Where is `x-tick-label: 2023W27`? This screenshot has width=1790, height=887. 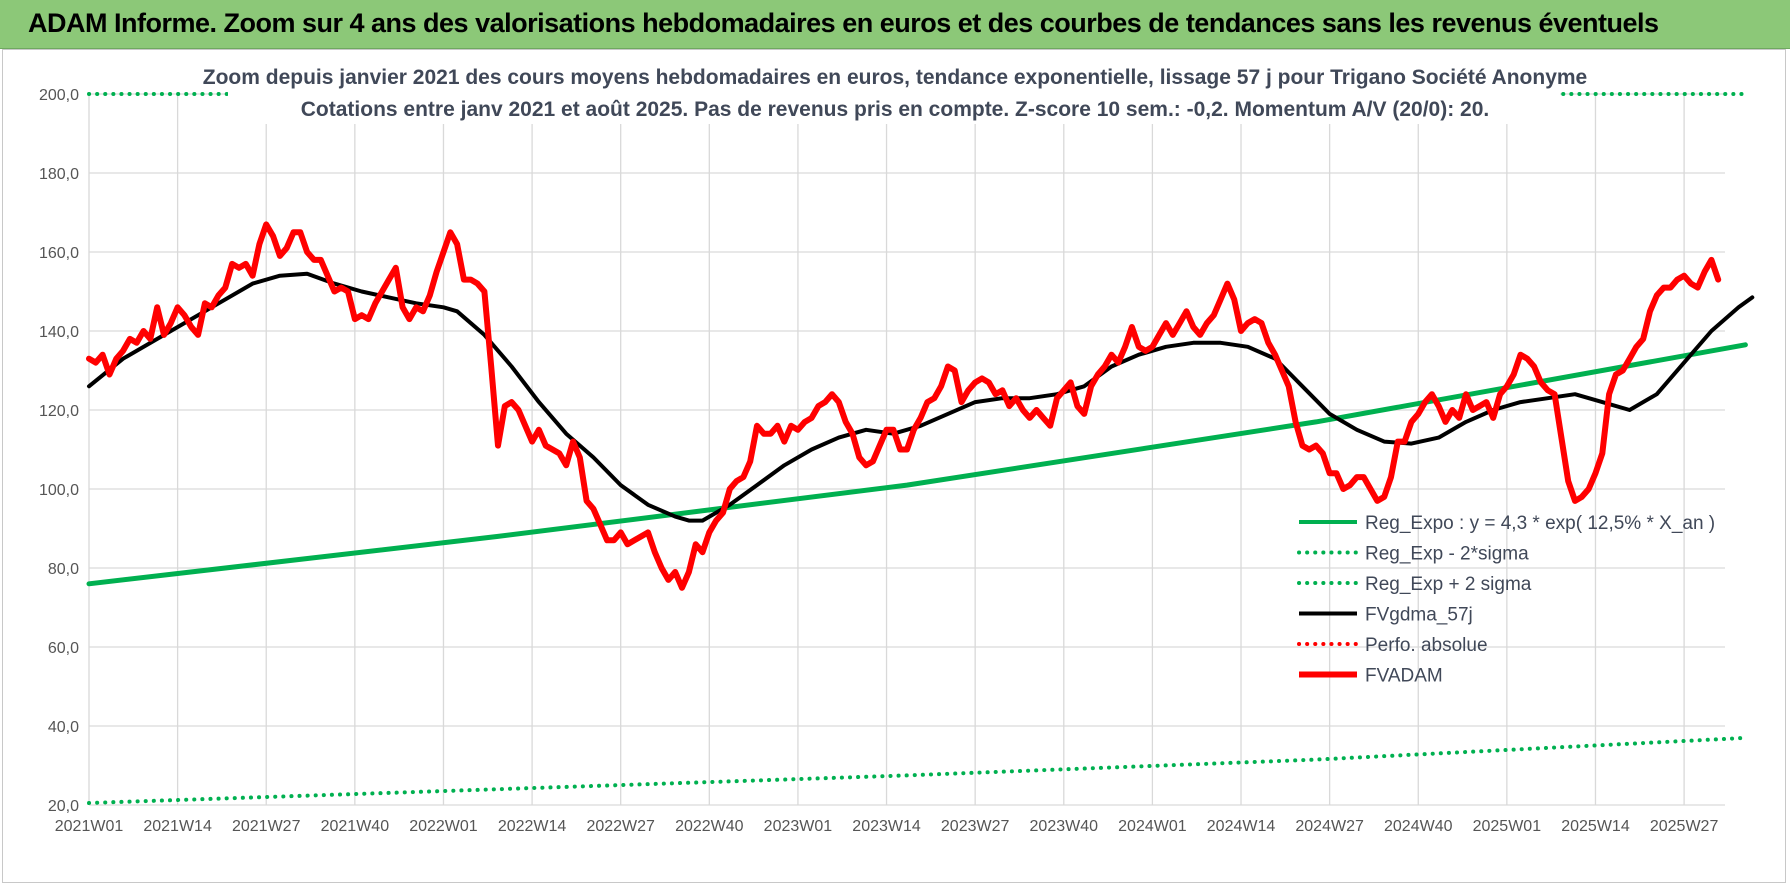
x-tick-label: 2023W27 is located at coordinates (975, 826).